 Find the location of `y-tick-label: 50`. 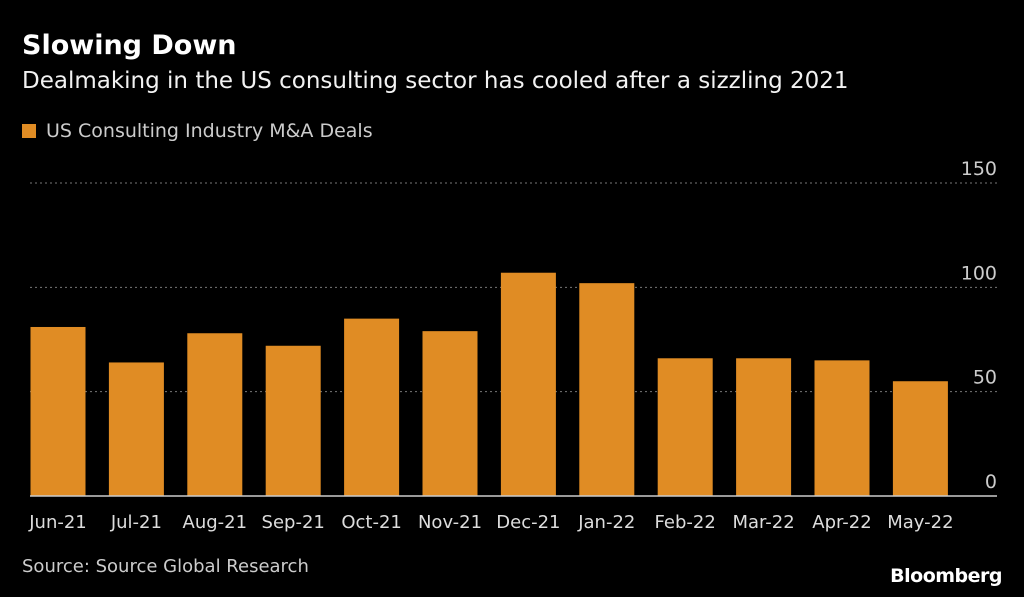

y-tick-label: 50 is located at coordinates (985, 378).